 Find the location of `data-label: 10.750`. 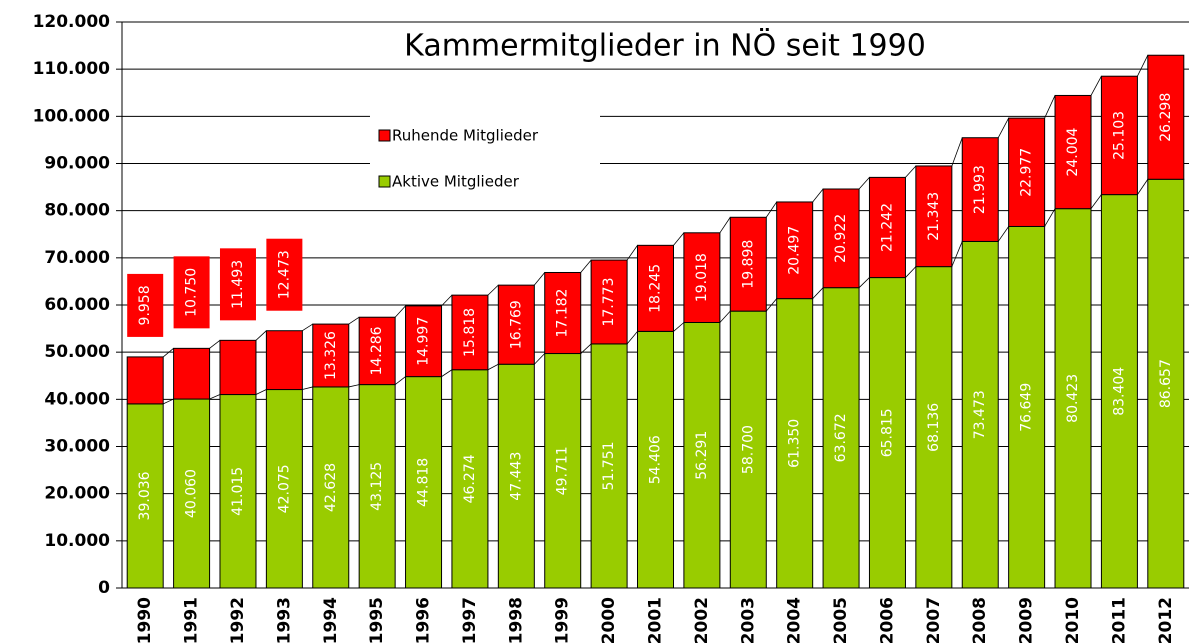

data-label: 10.750 is located at coordinates (192, 292).